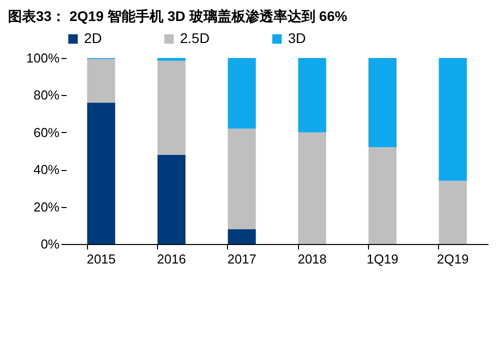 This screenshot has width=498, height=340. What do you see at coordinates (178, 16) in the screenshot?
I see `chart-title: 图表33： 2Q19 智能手机 3D 玻璃盖板渗透率达到 66%` at bounding box center [178, 16].